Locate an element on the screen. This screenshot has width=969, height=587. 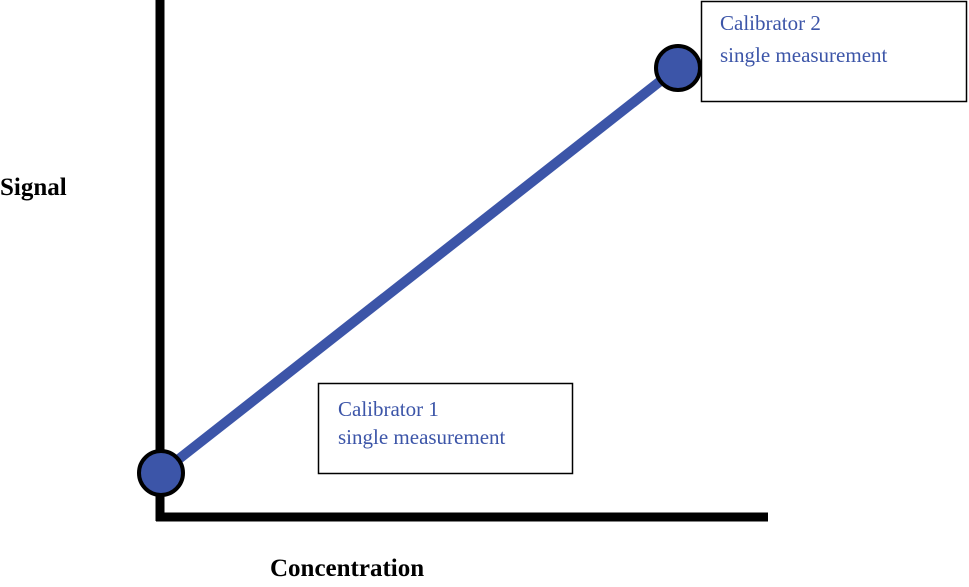
annotation-title: Calibrator 1 is located at coordinates (388, 409).